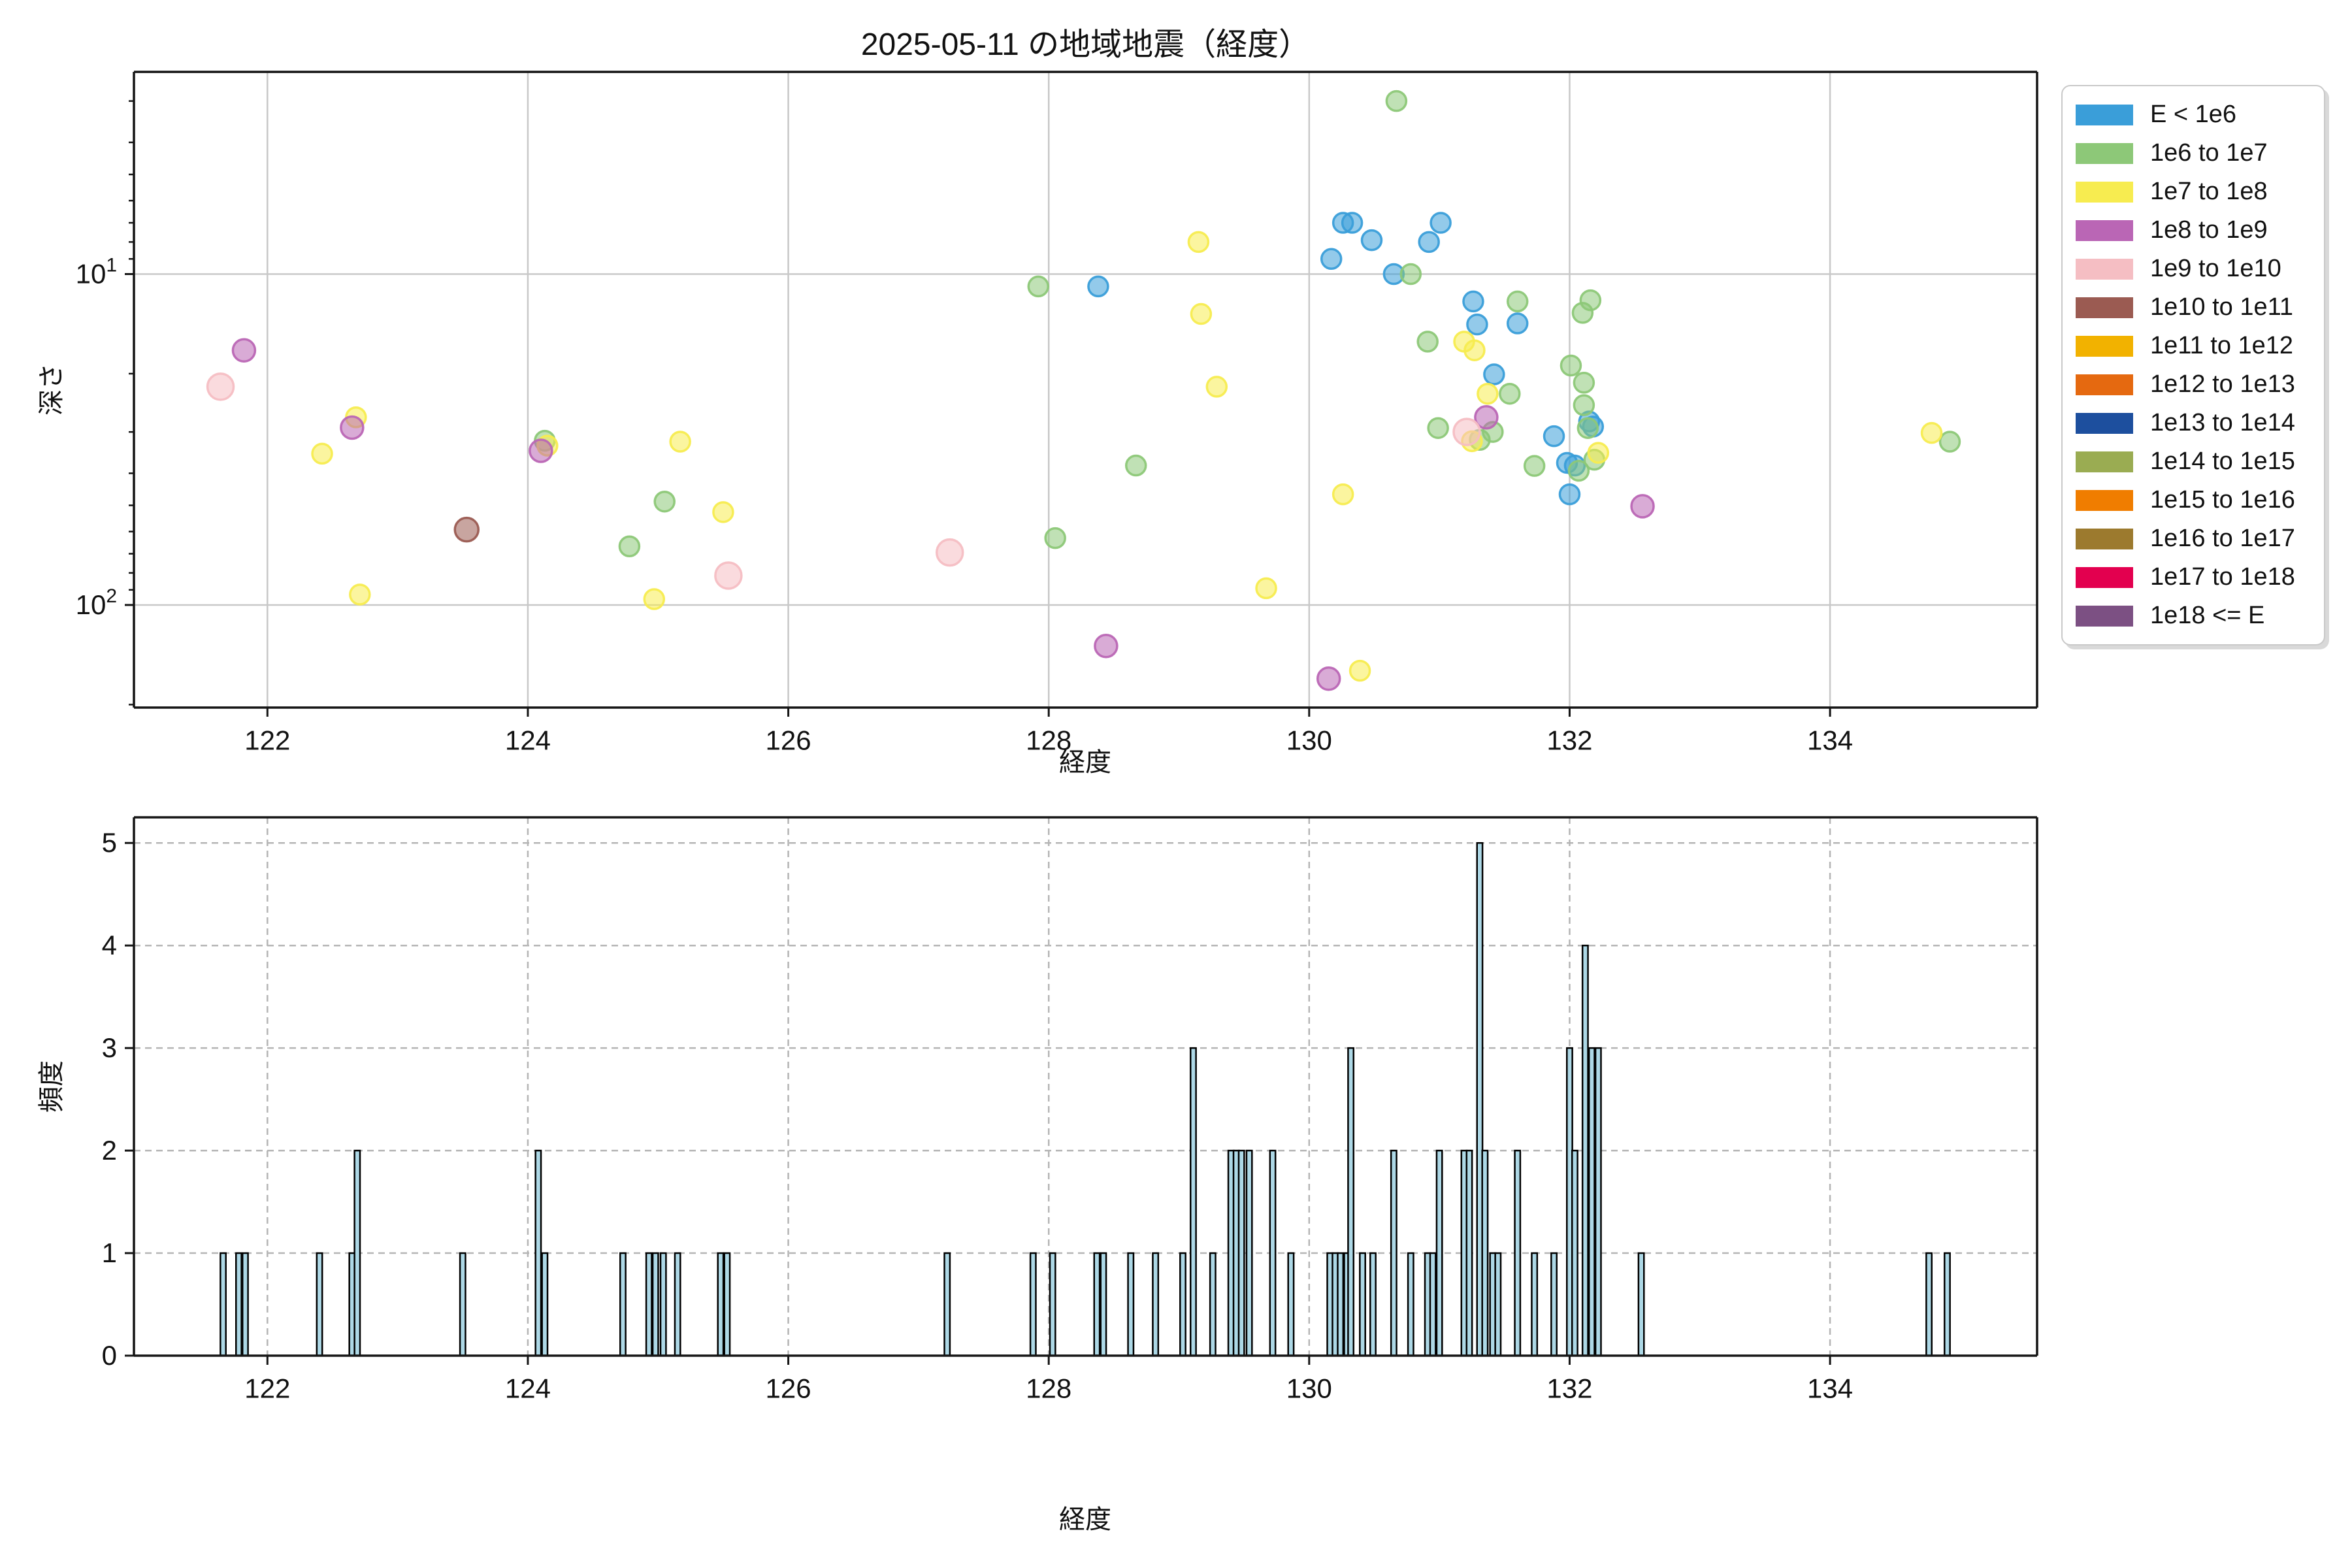 The width and height of the screenshot is (2352, 1568). Describe the element at coordinates (109, 842) in the screenshot. I see `hist-y-tick-label: 5` at that location.